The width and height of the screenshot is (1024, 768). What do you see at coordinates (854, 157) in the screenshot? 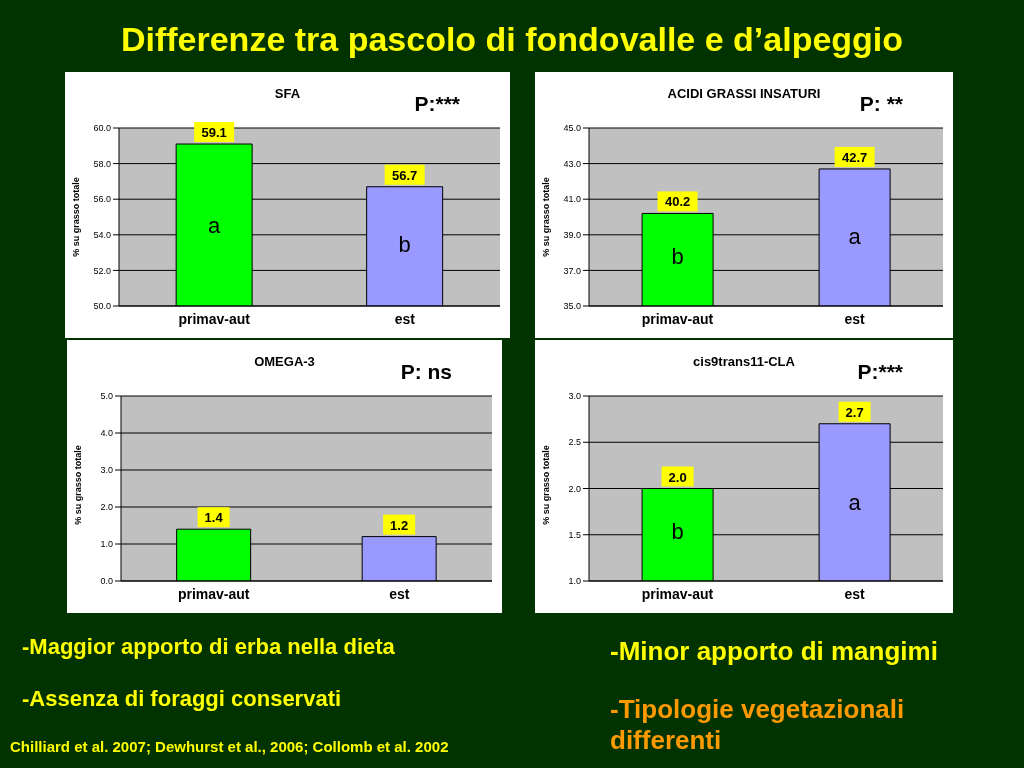
I see `data-label: 42.7` at bounding box center [854, 157].